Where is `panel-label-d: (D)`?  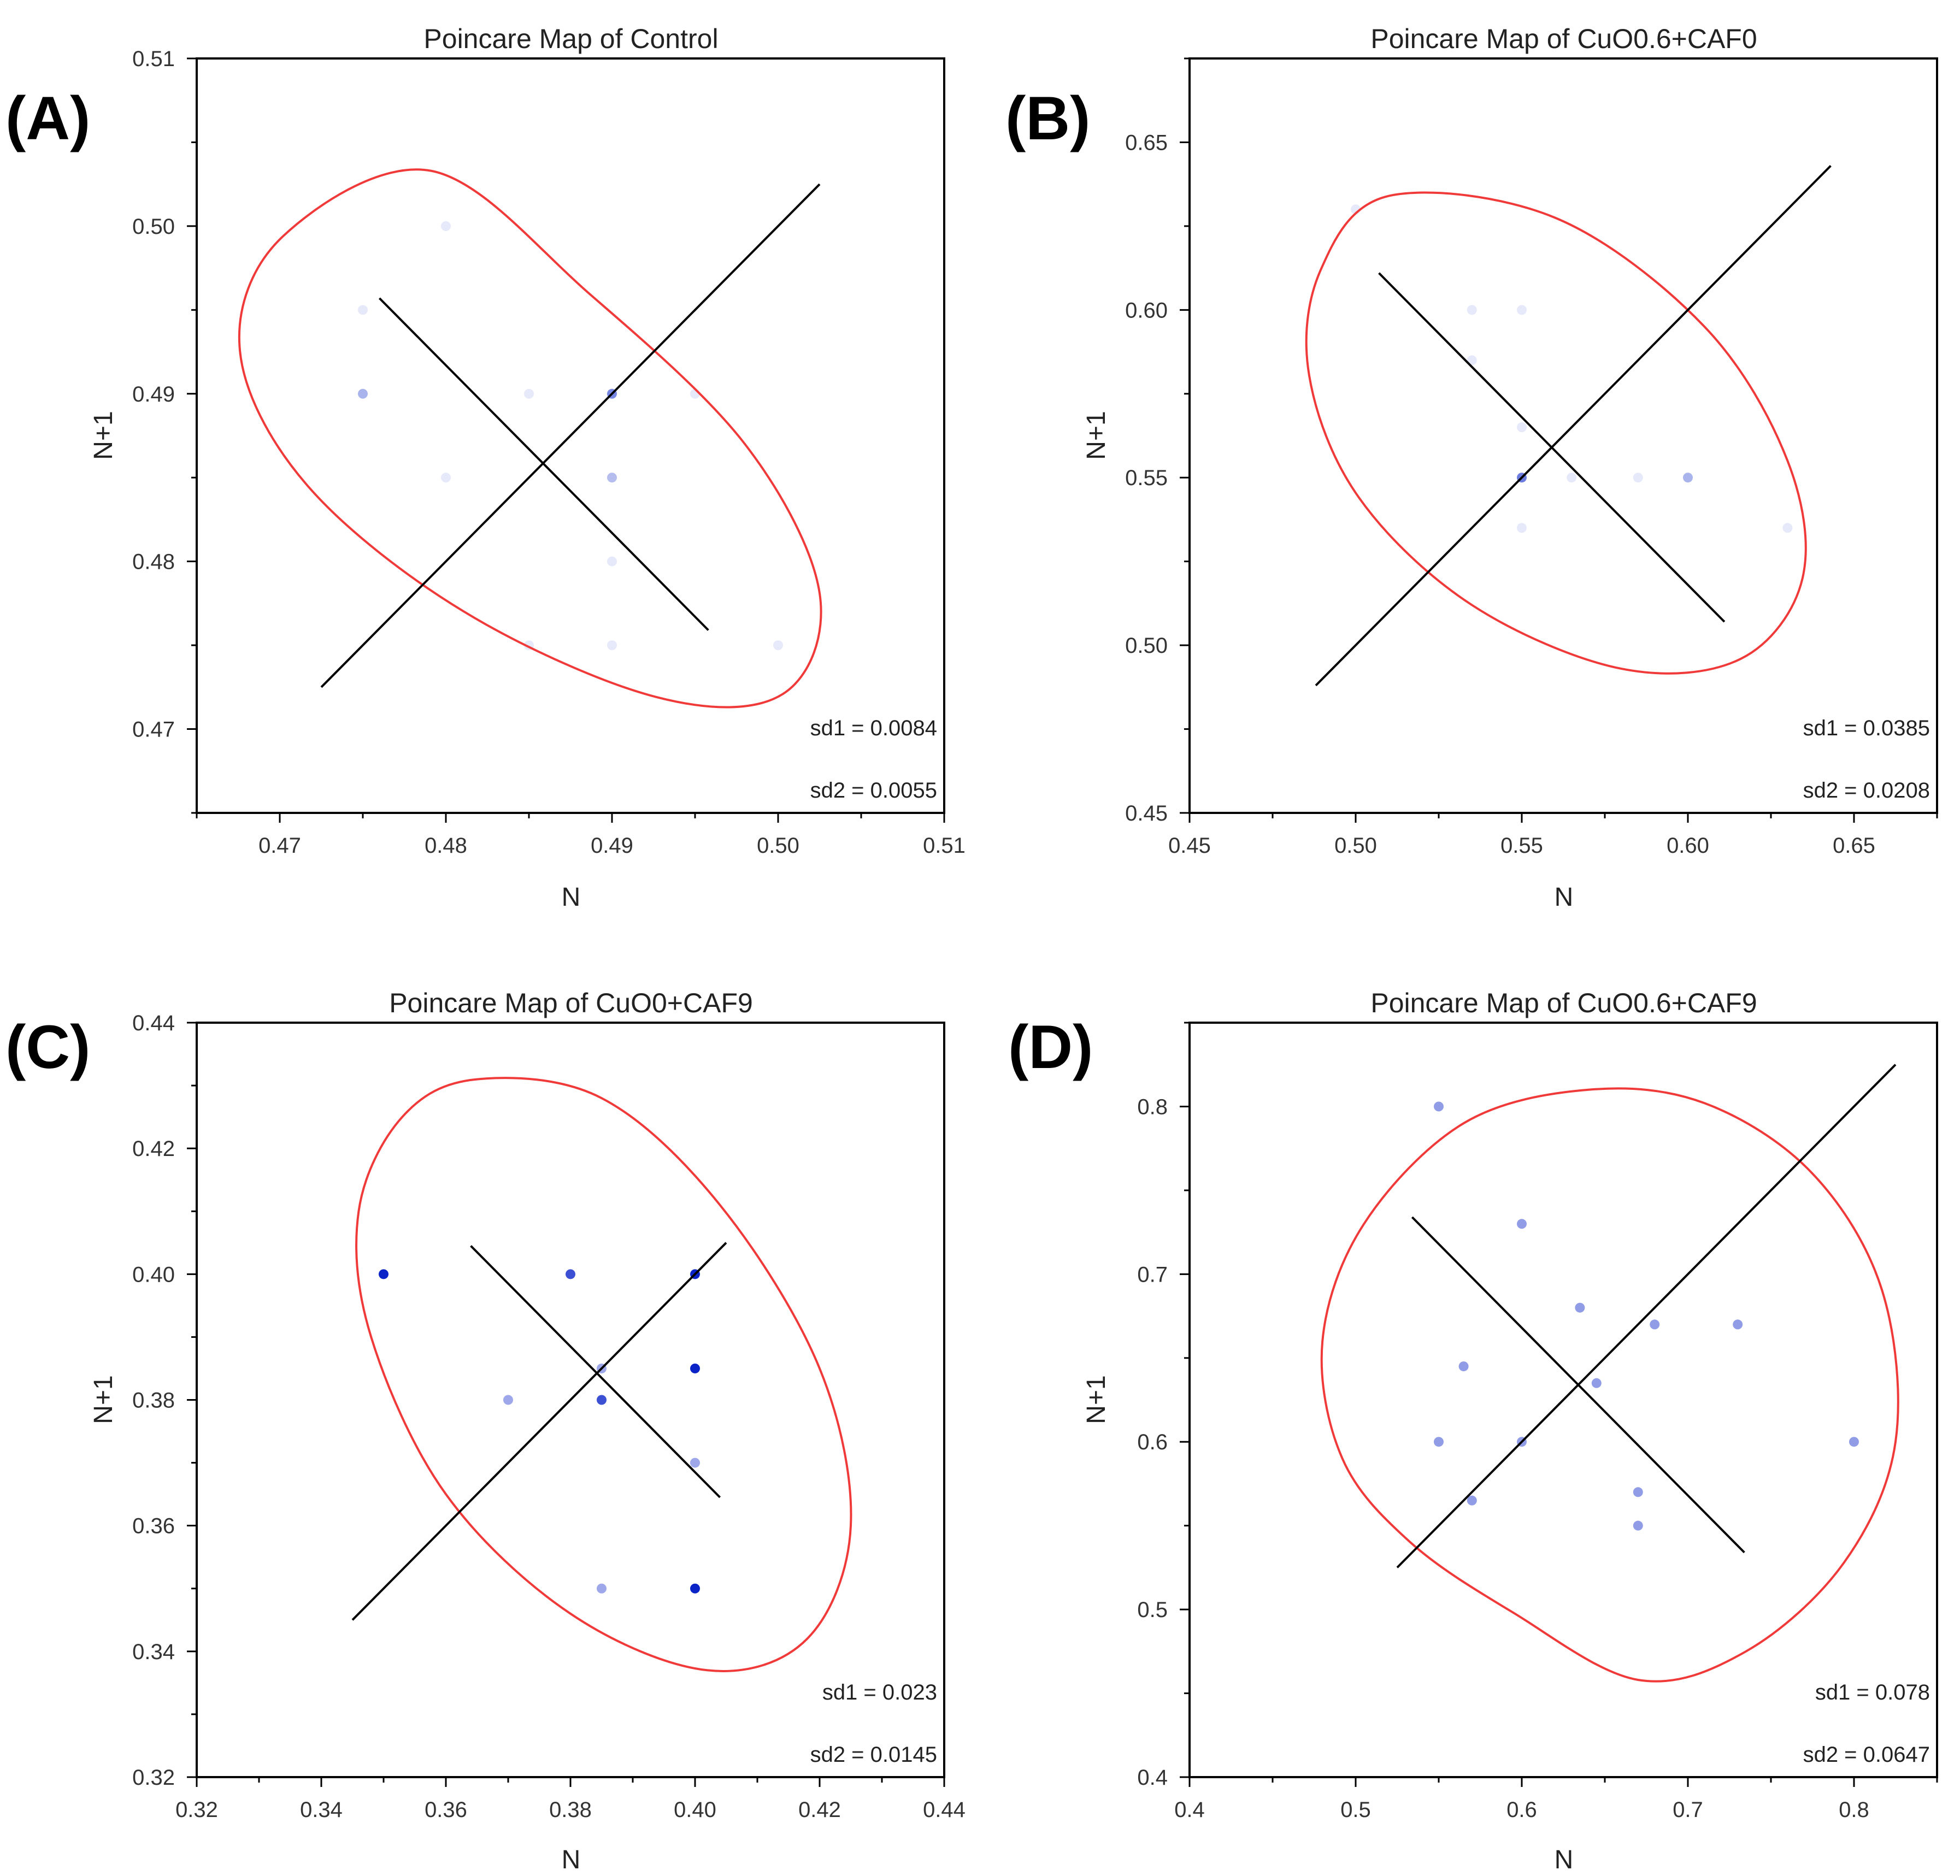
panel-label-d: (D) is located at coordinates (1050, 1047).